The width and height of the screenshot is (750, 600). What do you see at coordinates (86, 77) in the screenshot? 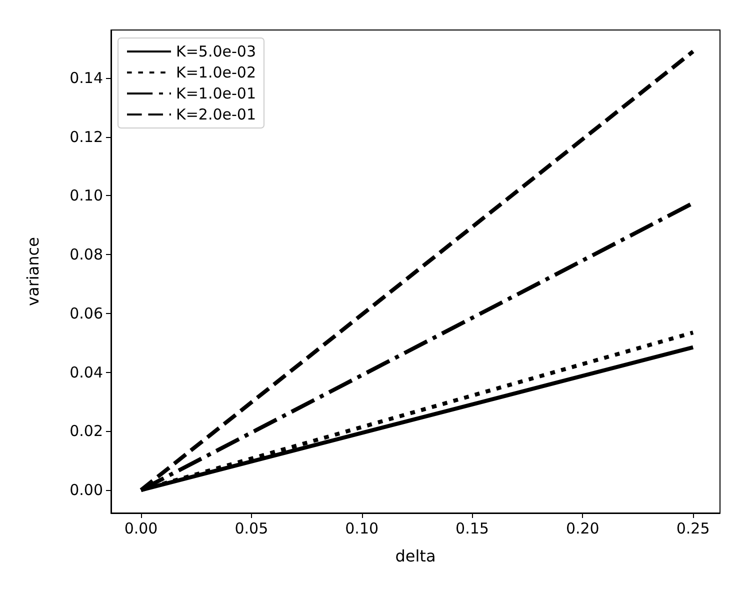
I see `y-tick-label: 0.14` at bounding box center [86, 77].